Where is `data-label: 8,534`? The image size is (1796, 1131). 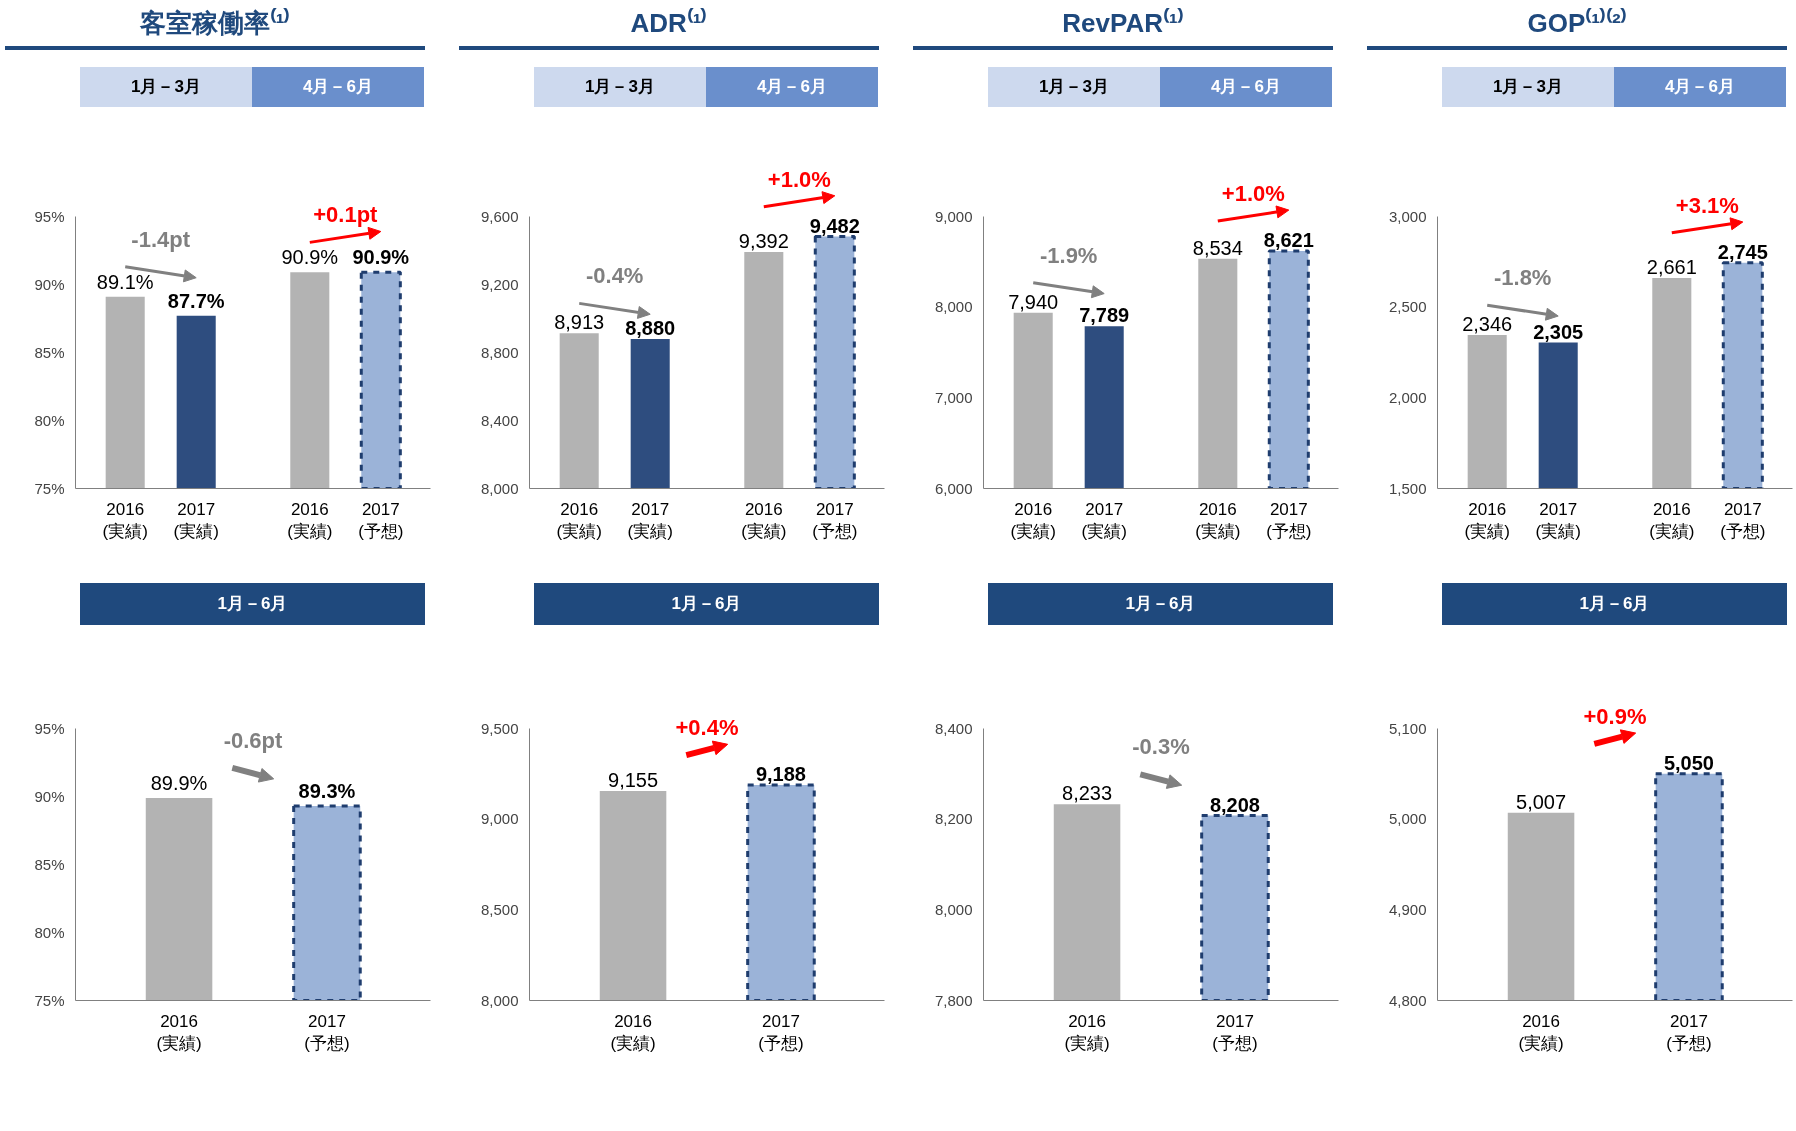 data-label: 8,534 is located at coordinates (1217, 247).